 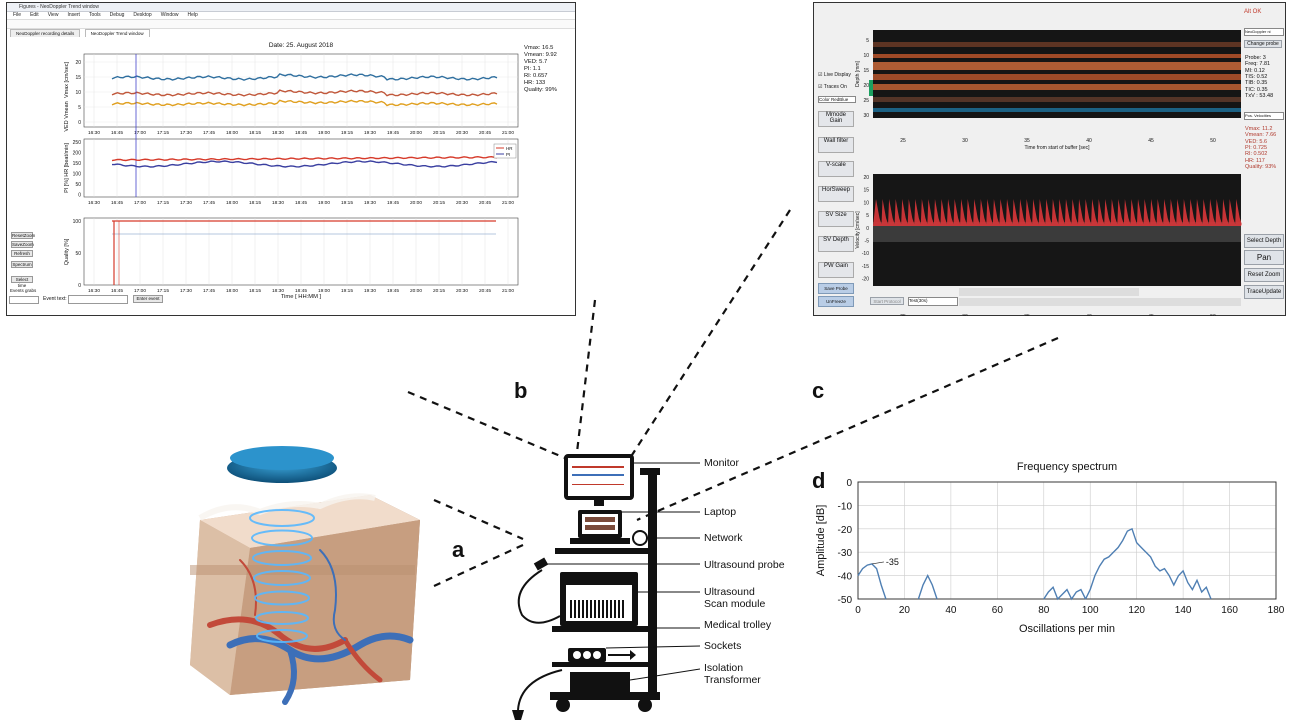 What do you see at coordinates (722, 463) in the screenshot?
I see `callout-monitor: Monitor` at bounding box center [722, 463].